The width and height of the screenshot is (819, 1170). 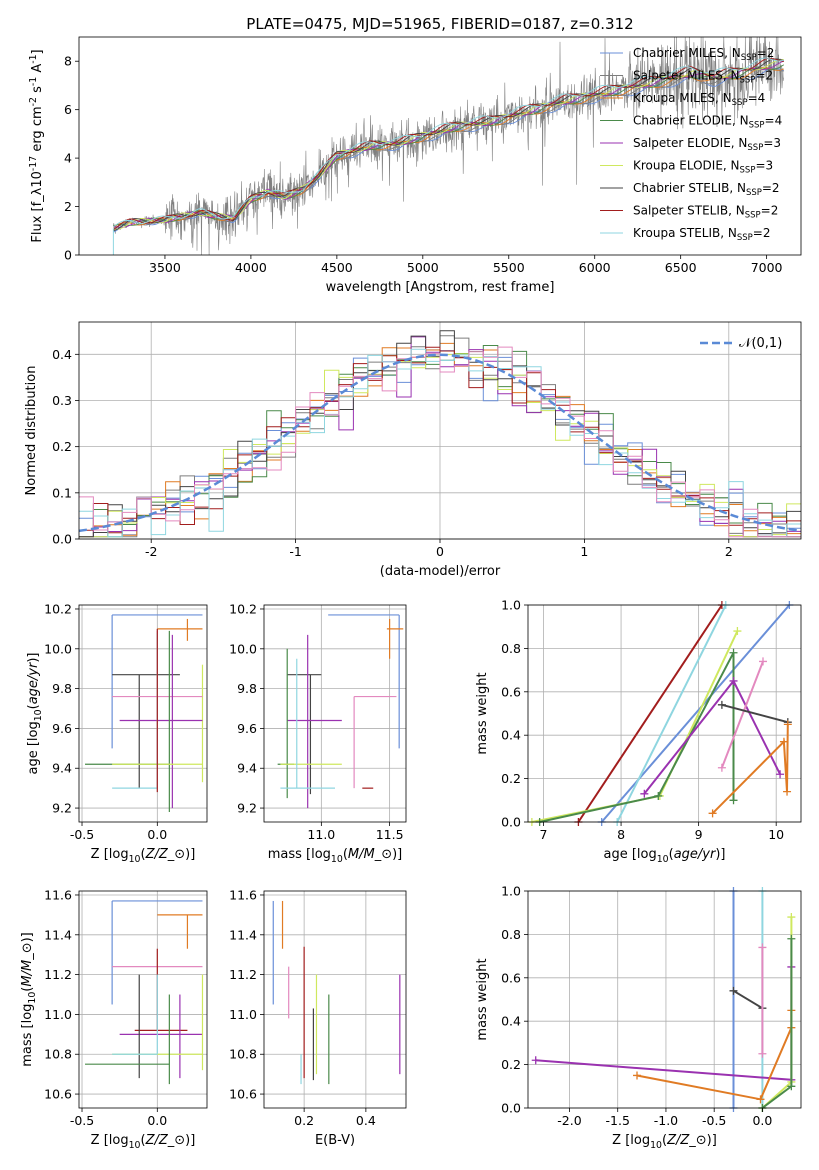 What do you see at coordinates (62, 446) in the screenshot?
I see `y-tick-label: 0.2` at bounding box center [62, 446].